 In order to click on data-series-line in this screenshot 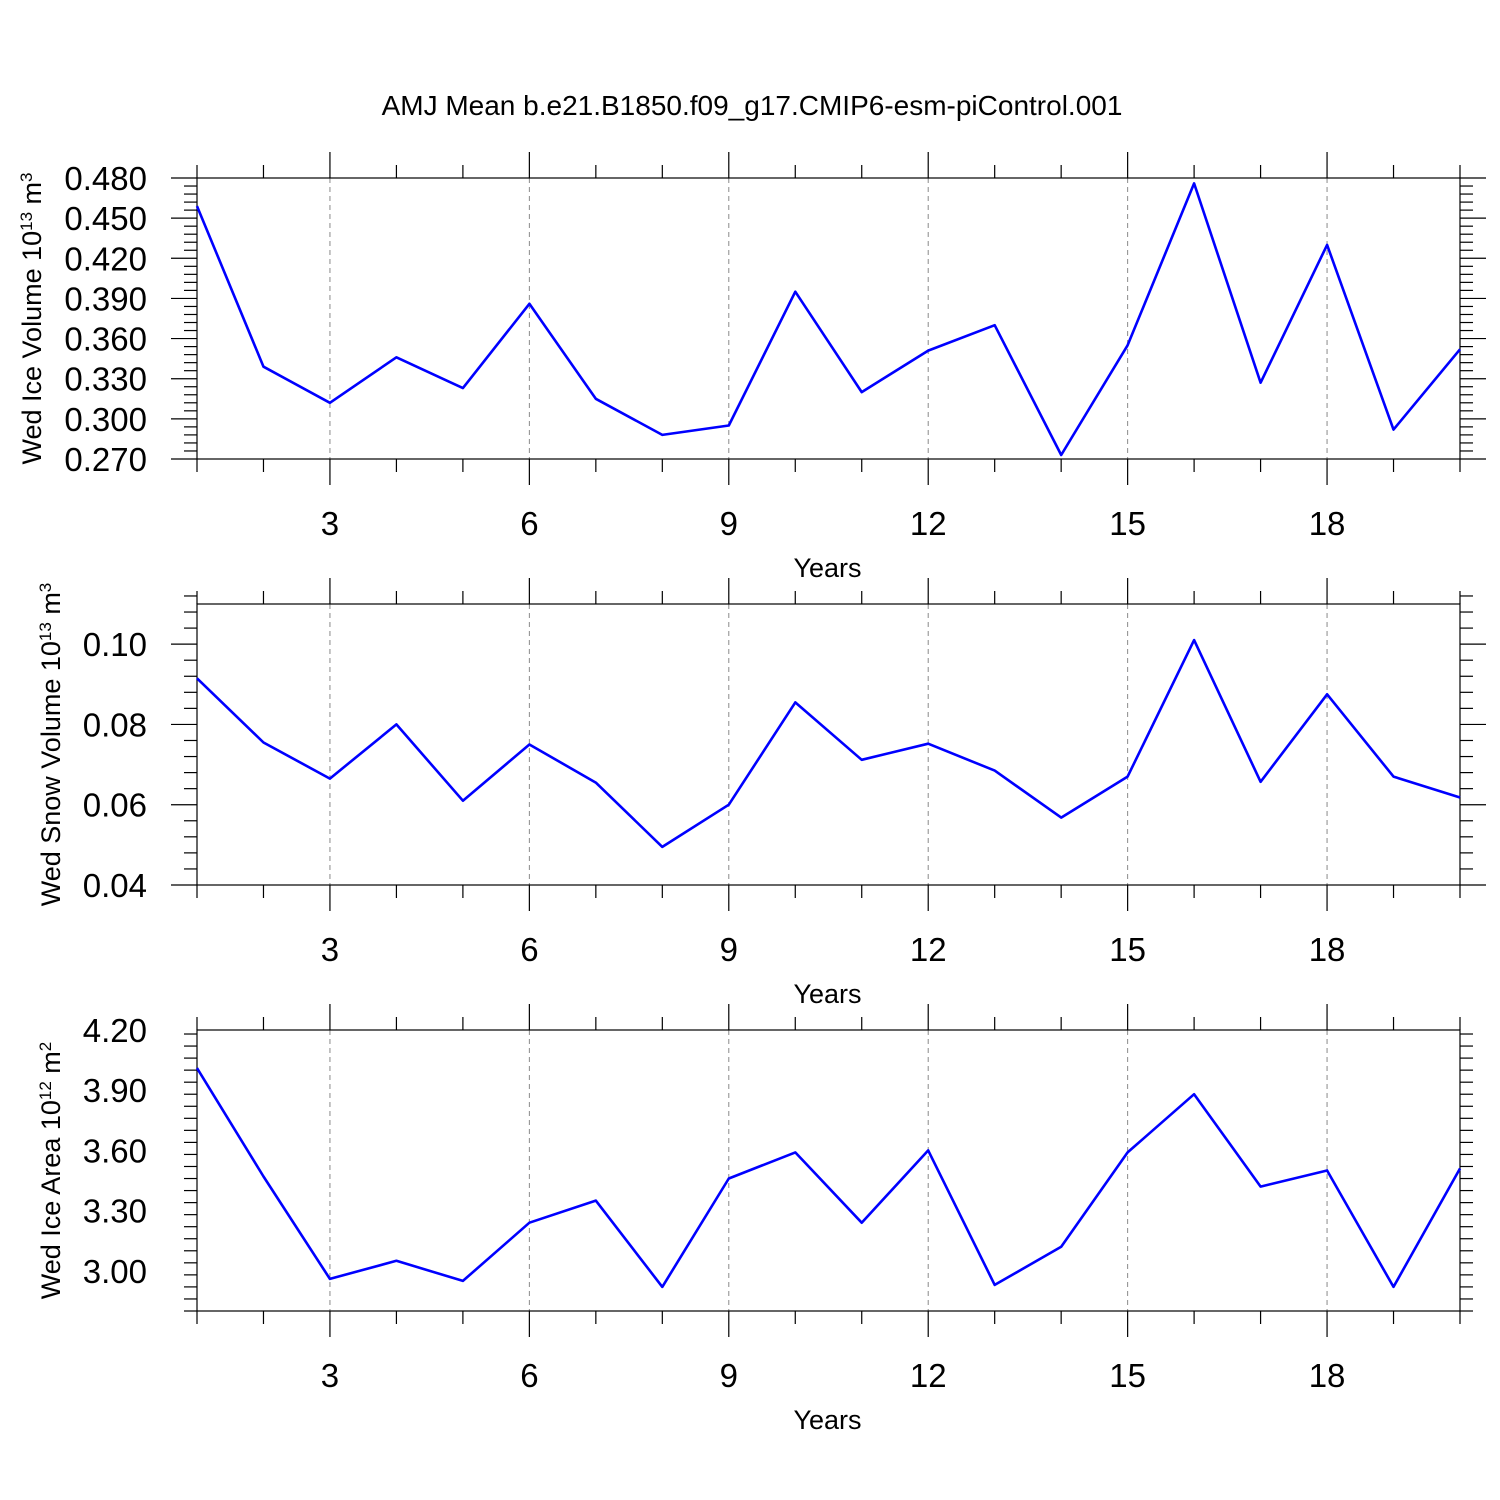, I will do `click(828, 1178)`.